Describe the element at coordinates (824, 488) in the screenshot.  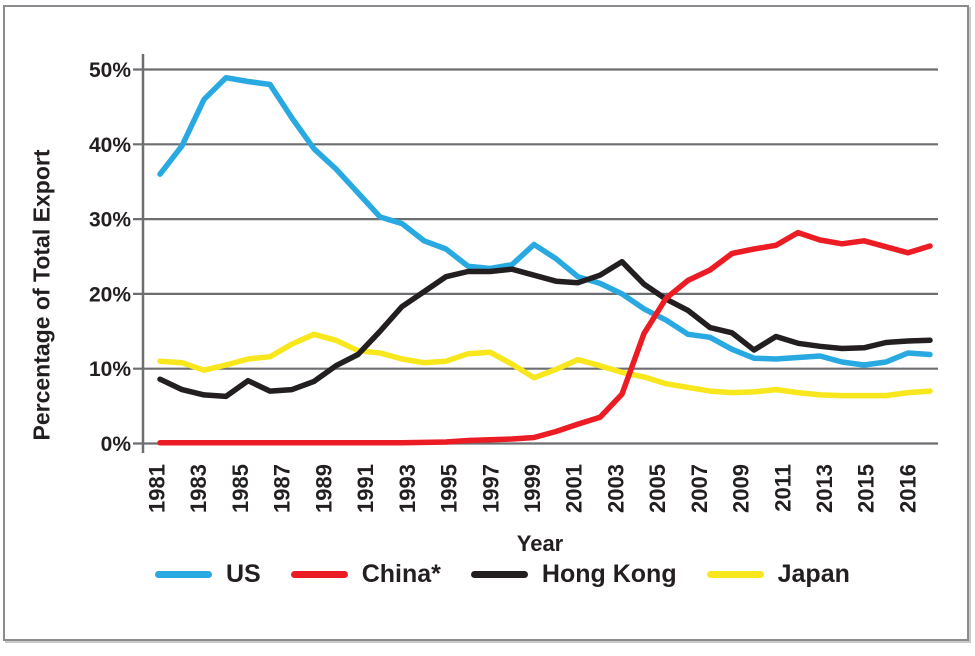
I see `x-tick-label-2013: 2013` at that location.